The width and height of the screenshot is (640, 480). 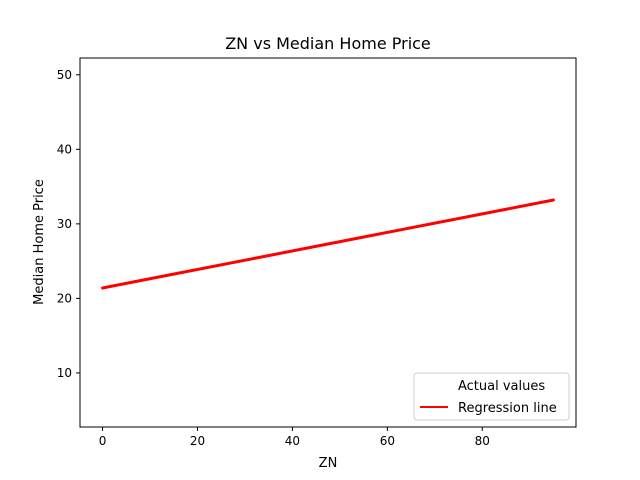 What do you see at coordinates (507, 408) in the screenshot?
I see `legend-label-regression-line: Regression line` at bounding box center [507, 408].